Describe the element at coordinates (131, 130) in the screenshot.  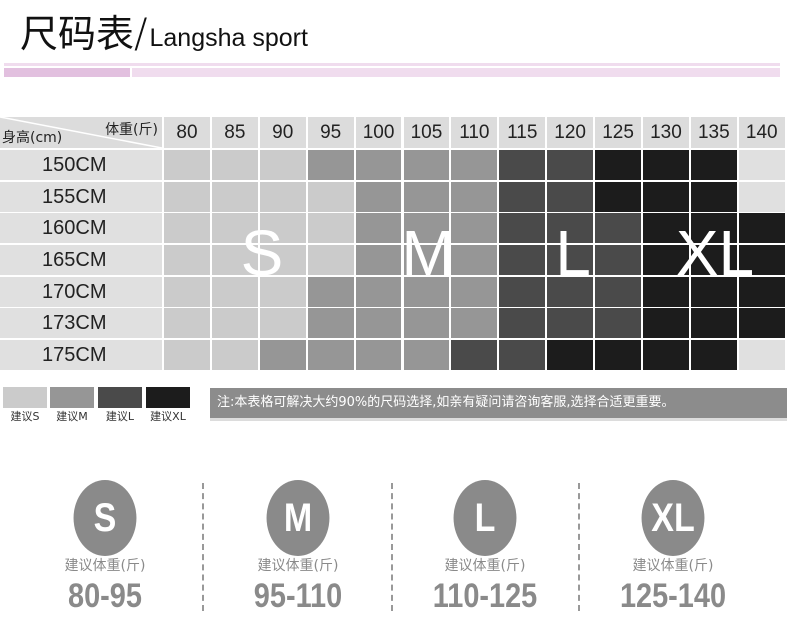
I see `weight-axis-label: 体重(斤)` at that location.